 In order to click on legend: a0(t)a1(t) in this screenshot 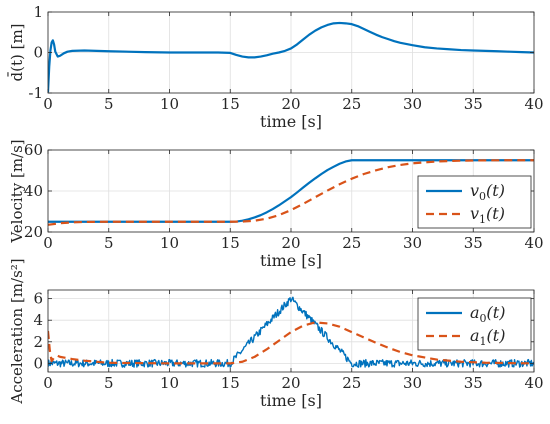, I will do `click(474, 324)`.